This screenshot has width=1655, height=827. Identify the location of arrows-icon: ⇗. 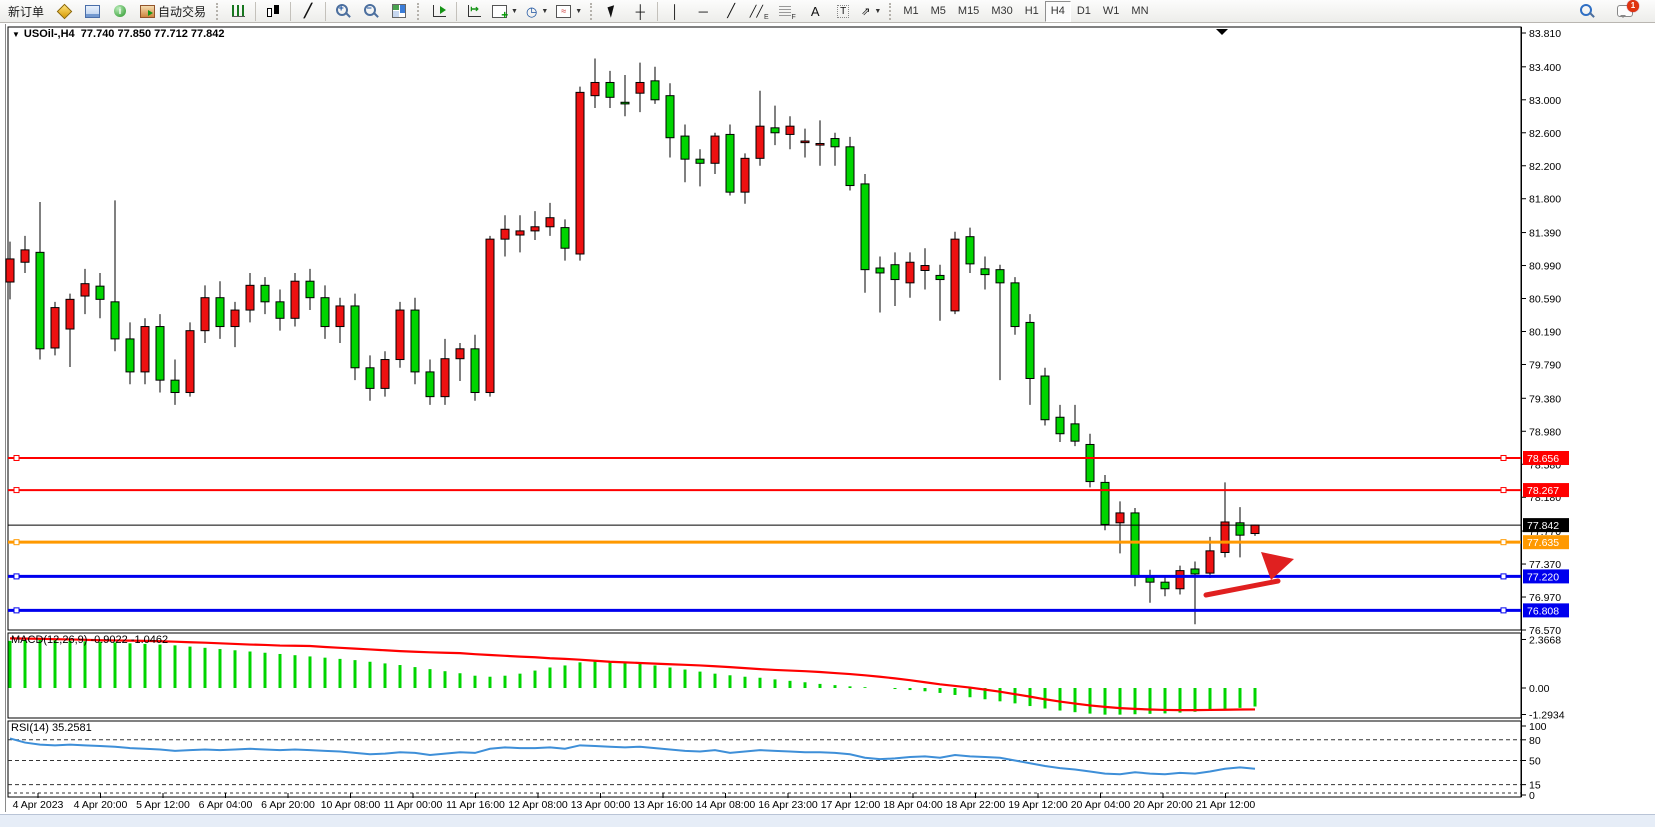
(866, 11).